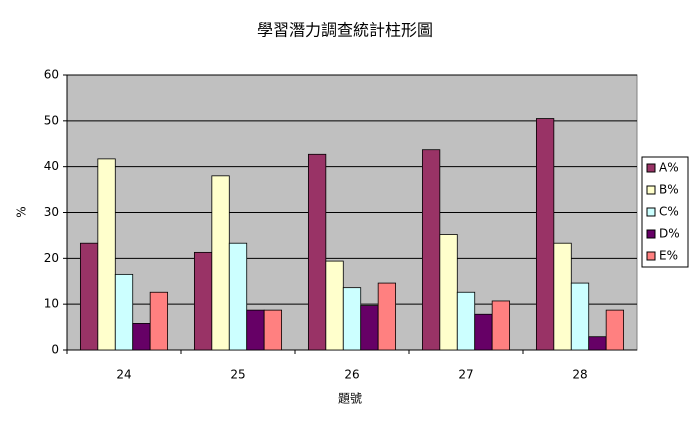 This screenshot has height=425, width=691. Describe the element at coordinates (669, 212) in the screenshot. I see `legend-label: C%` at that location.